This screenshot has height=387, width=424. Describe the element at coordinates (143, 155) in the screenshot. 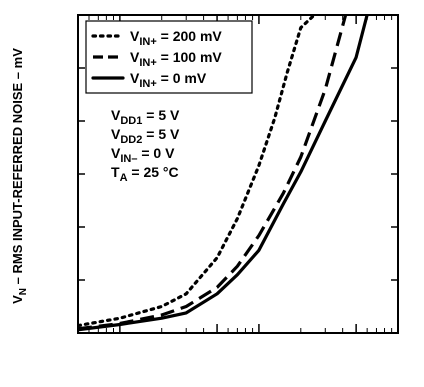

I see `condition-line: VIN– = 0 V` at that location.